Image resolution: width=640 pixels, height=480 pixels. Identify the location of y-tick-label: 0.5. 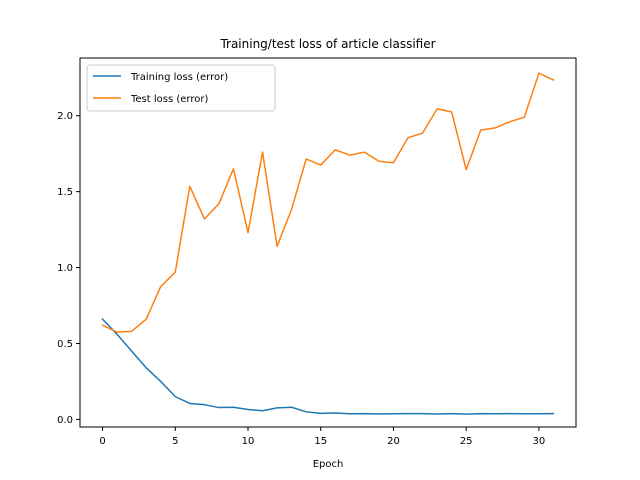
(65, 344).